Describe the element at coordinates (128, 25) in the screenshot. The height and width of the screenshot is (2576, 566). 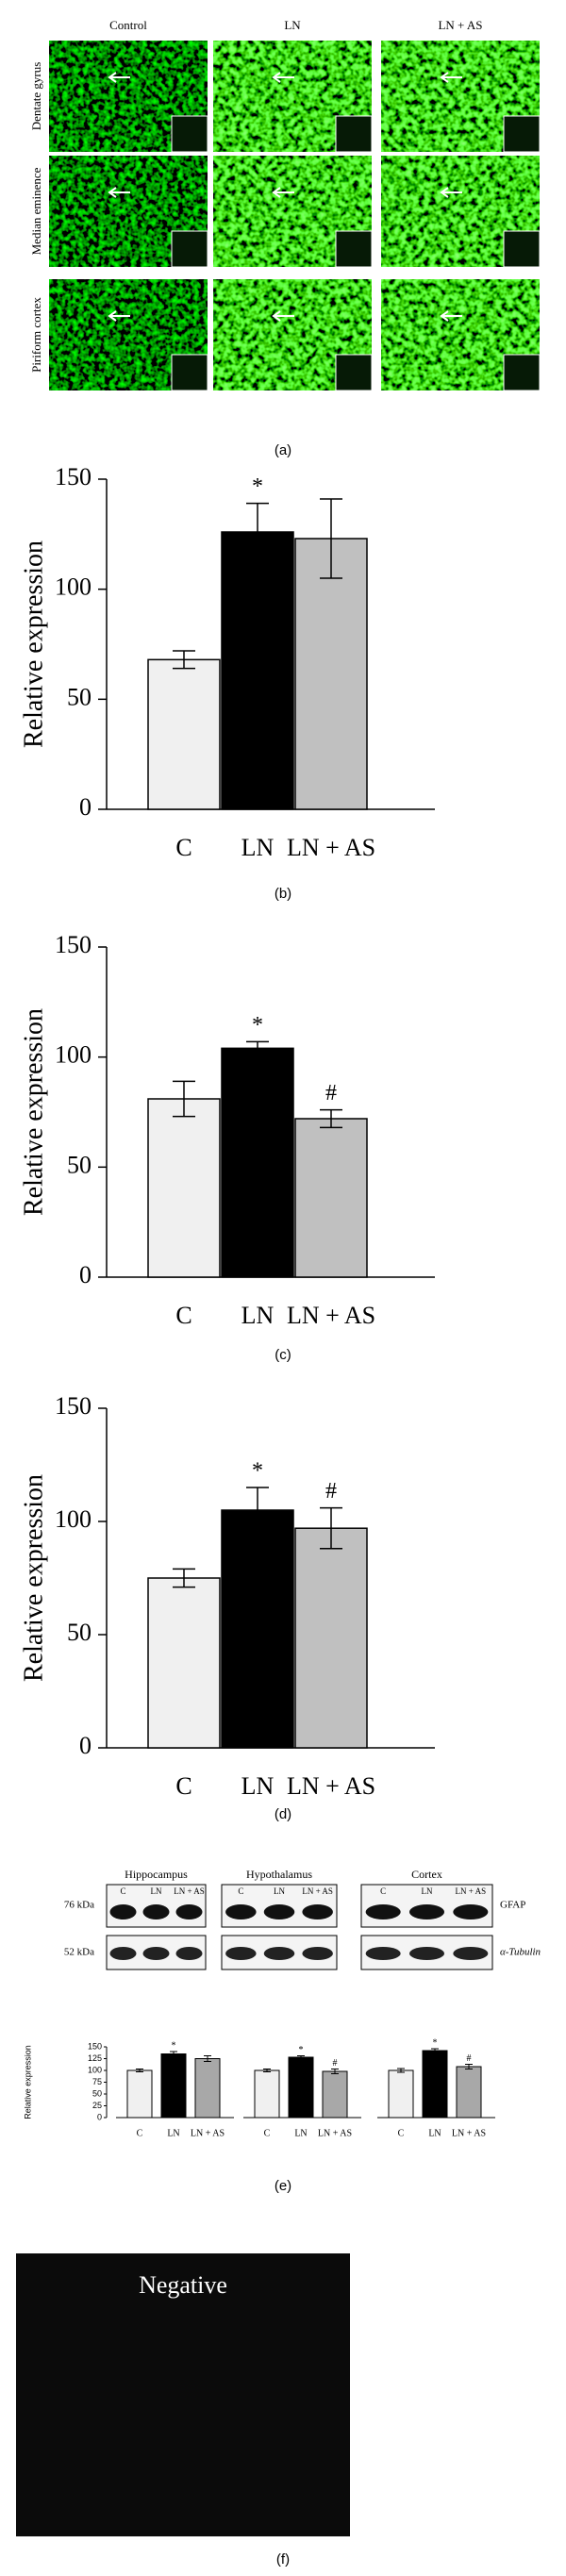
I see `column-label: Control` at that location.